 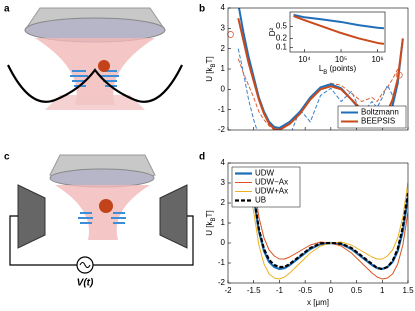 I want to click on x-axis-label-part: x [μm], so click(x=318, y=302).